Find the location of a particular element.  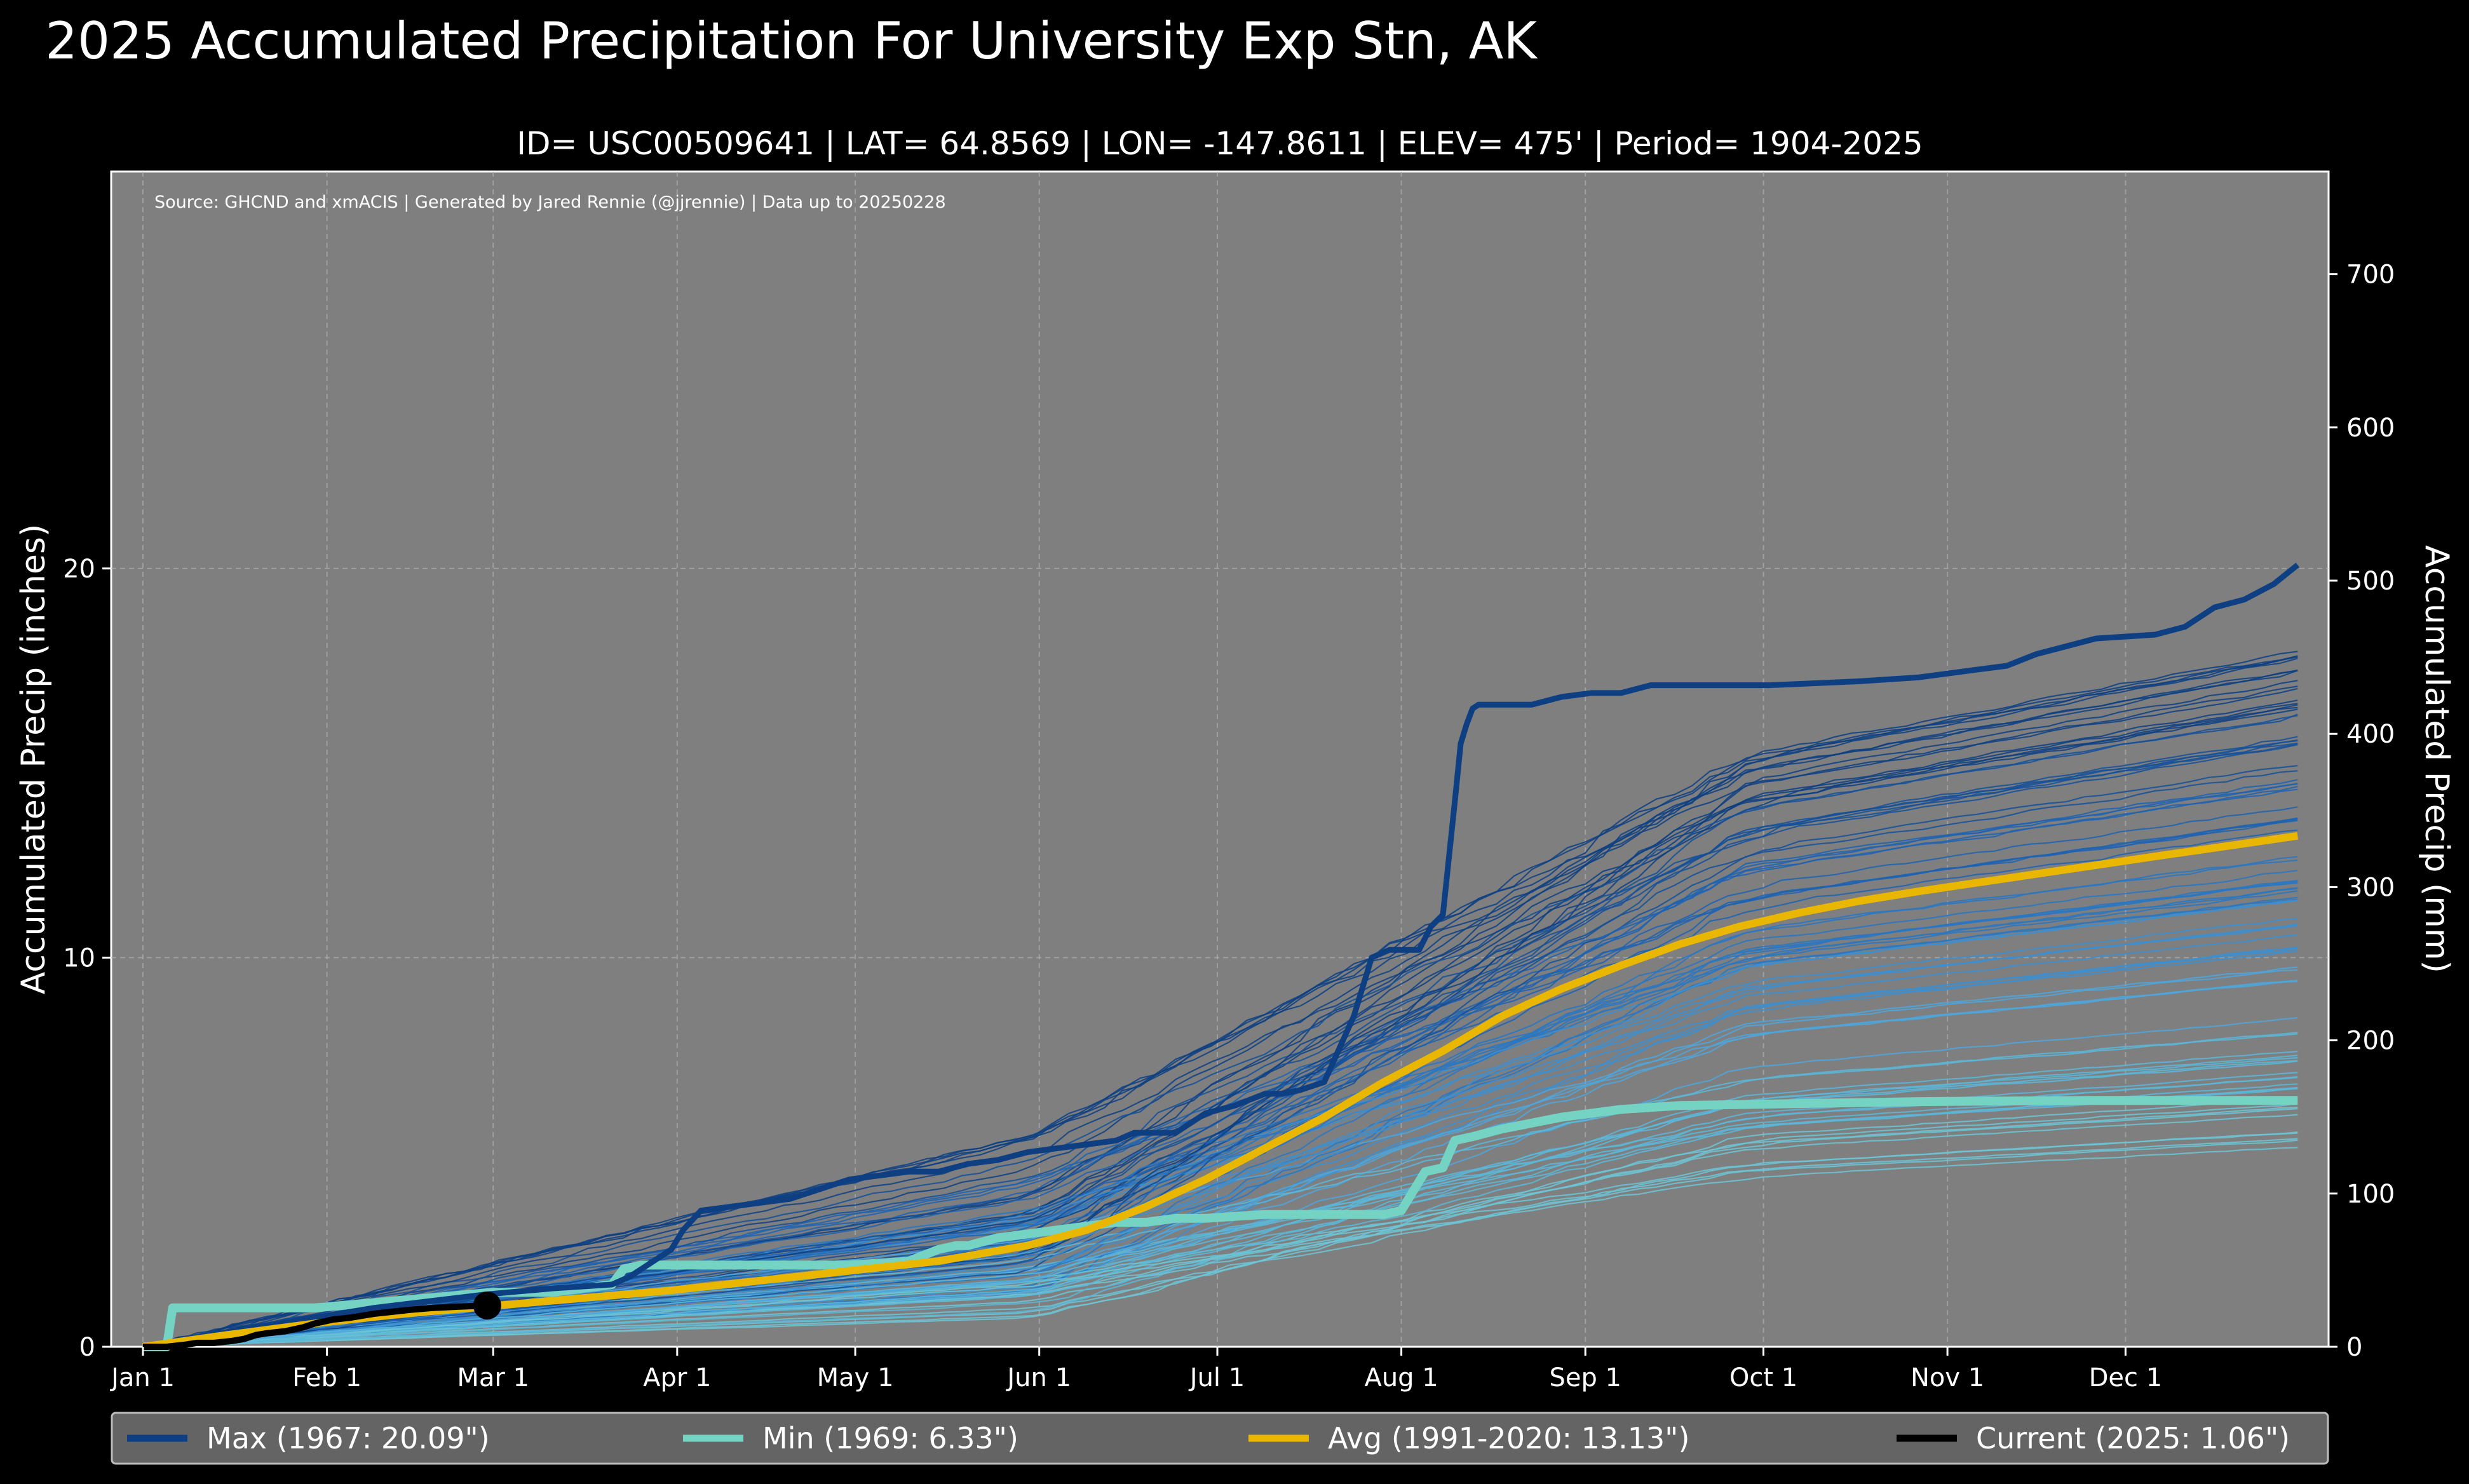

legend-label-2: Avg (1991-2020: 13.13") is located at coordinates (1508, 1438).